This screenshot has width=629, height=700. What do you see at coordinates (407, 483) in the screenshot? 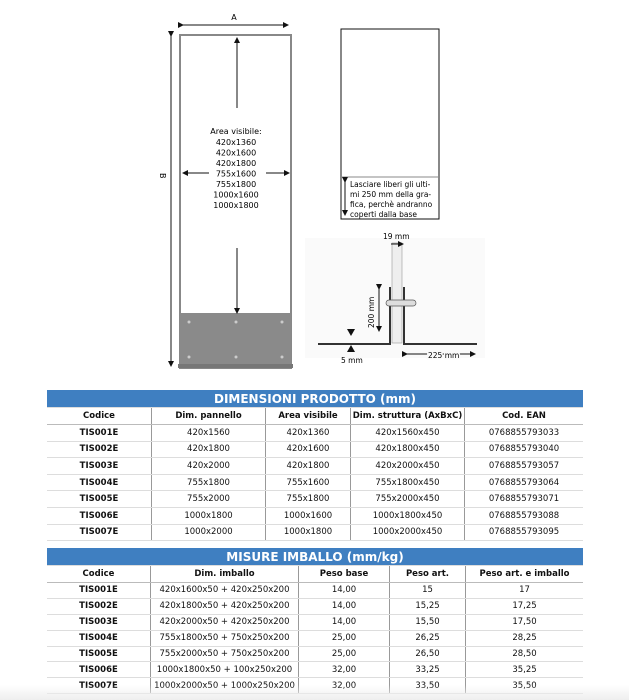
I see `table-cell: 755x1800x450` at bounding box center [407, 483].